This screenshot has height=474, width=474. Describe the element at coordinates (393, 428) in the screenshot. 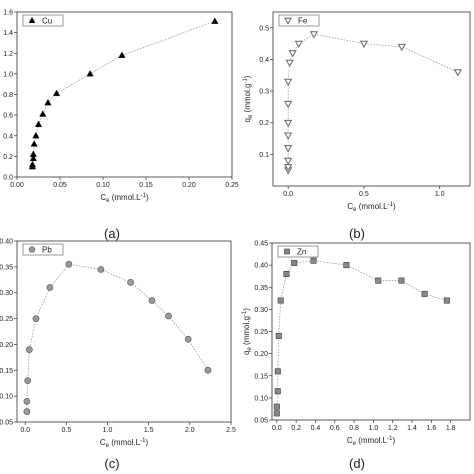

I see `x-tick-label: 1.2` at that location.